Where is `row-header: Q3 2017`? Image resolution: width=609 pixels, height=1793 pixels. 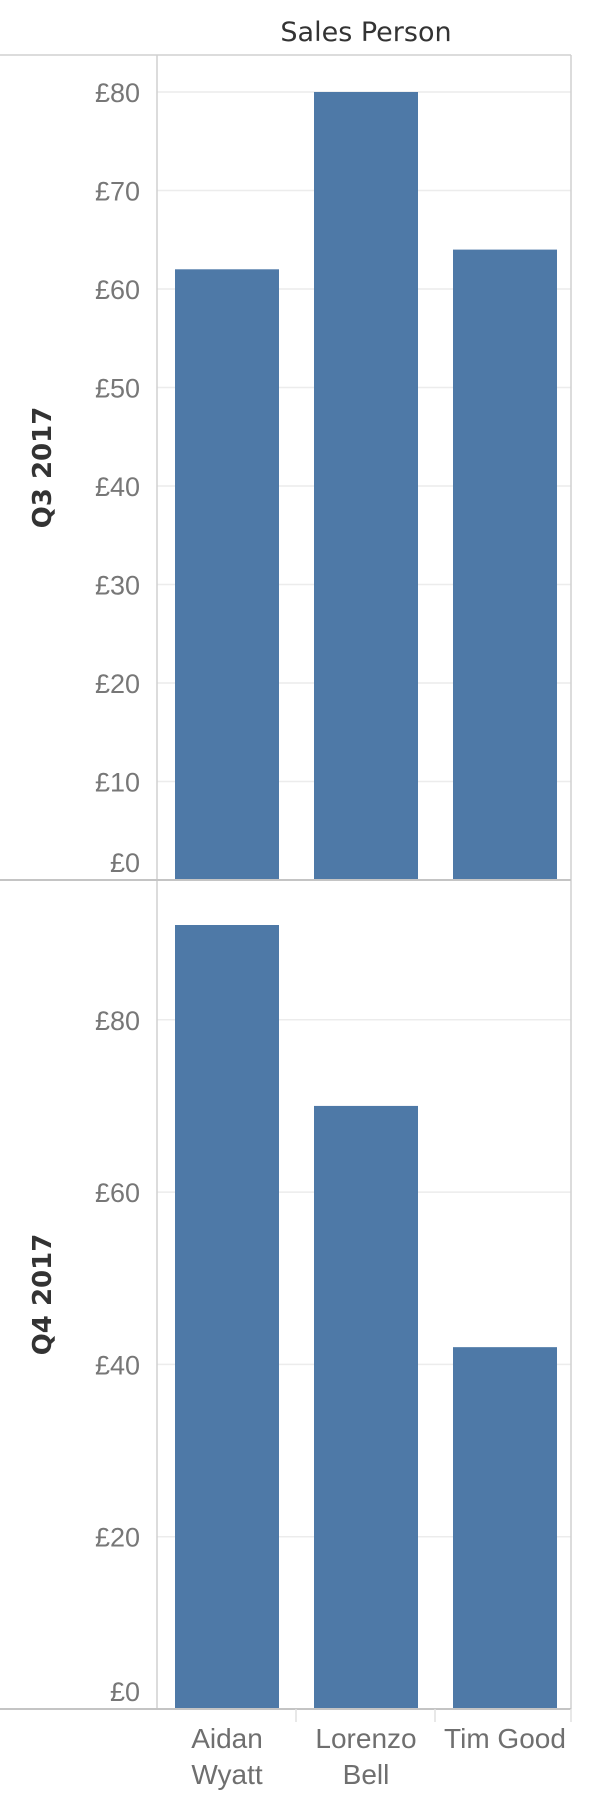 row-header: Q3 2017 is located at coordinates (43, 468).